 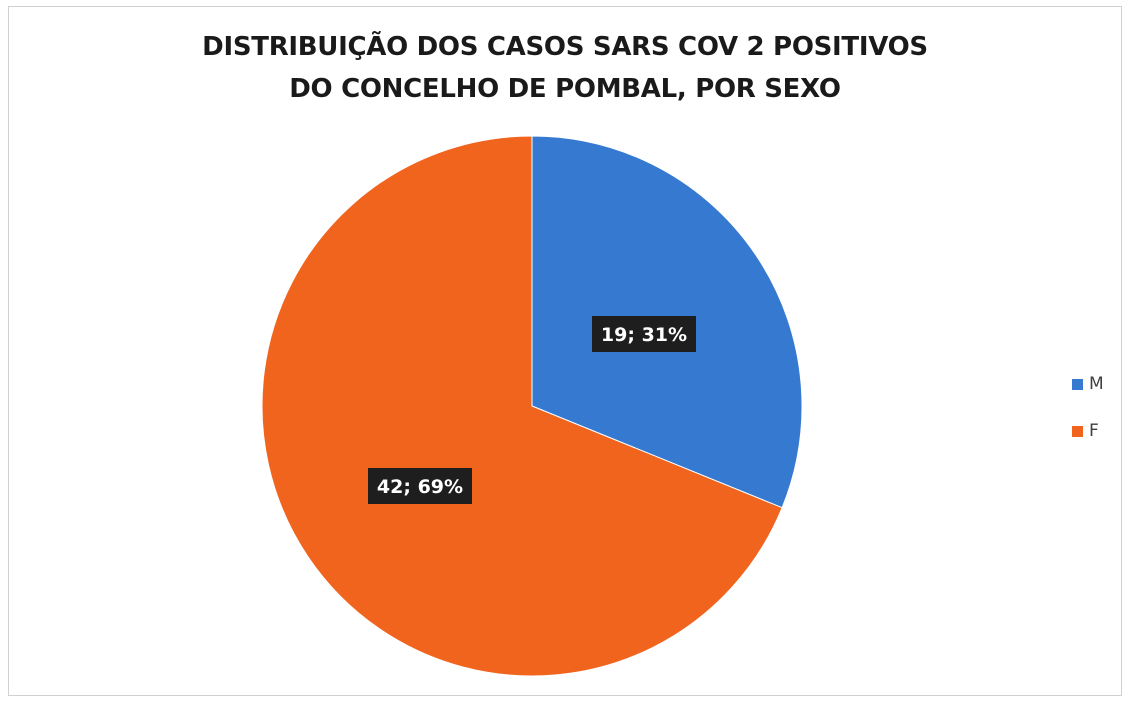 What do you see at coordinates (1088, 431) in the screenshot?
I see `legend-item-f: F` at bounding box center [1088, 431].